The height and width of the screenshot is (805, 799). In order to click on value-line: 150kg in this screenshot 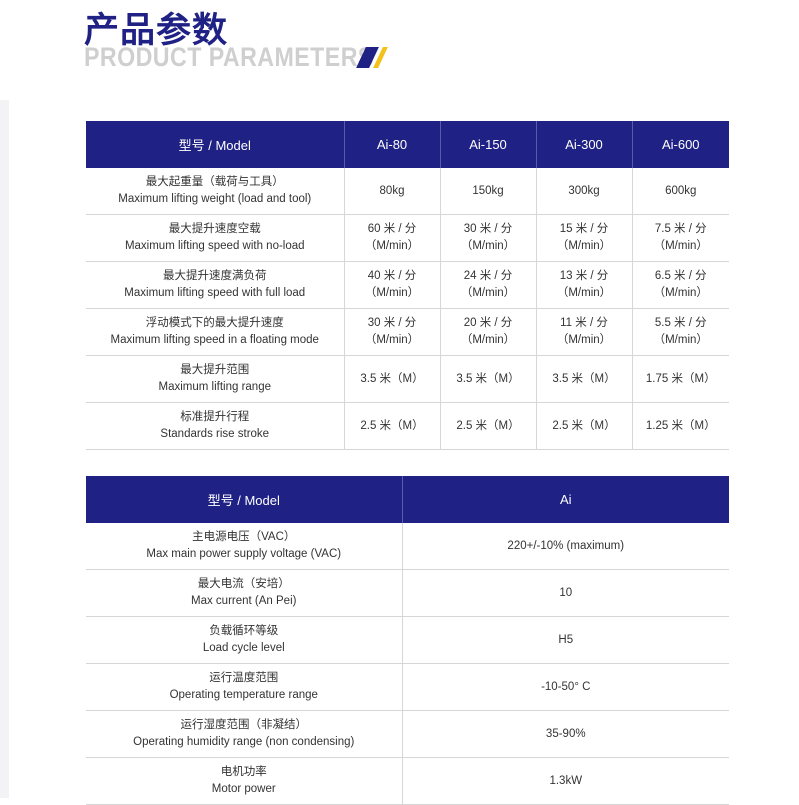, I will do `click(488, 190)`.